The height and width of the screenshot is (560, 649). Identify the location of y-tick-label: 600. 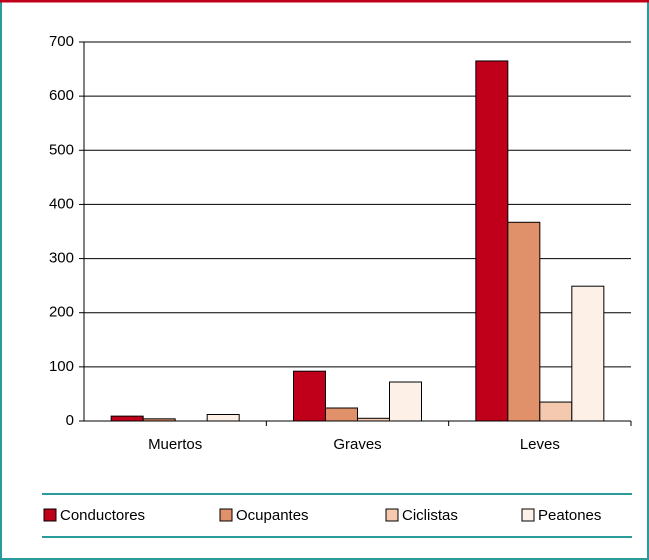
(61, 95).